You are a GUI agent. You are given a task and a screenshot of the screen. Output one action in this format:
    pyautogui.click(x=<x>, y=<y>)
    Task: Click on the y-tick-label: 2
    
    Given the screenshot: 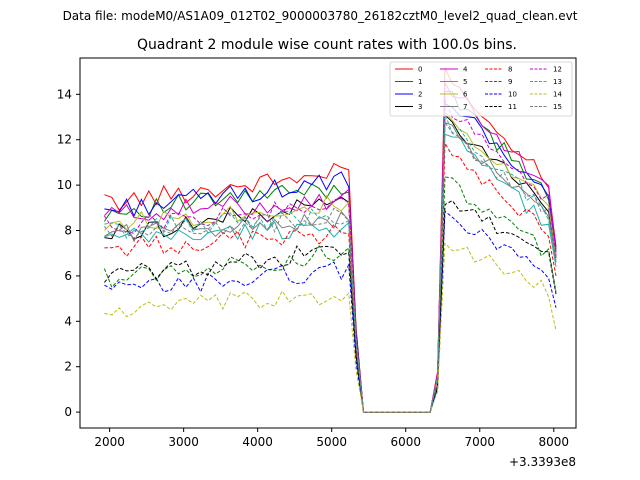 What is the action you would take?
    pyautogui.click(x=68, y=367)
    